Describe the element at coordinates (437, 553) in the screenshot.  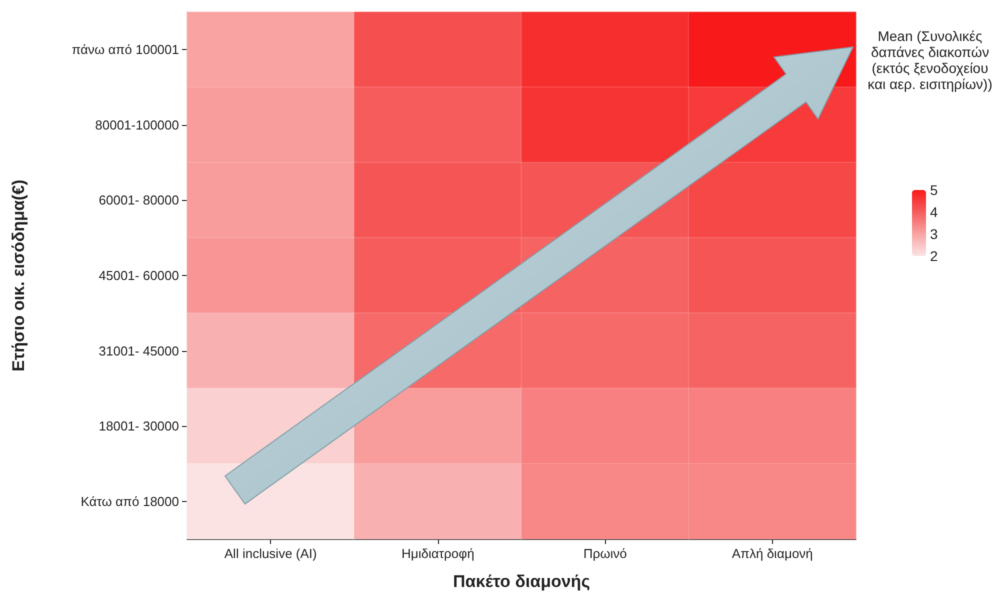
I see `x-tick-label: Ημιδιατροφή` at that location.